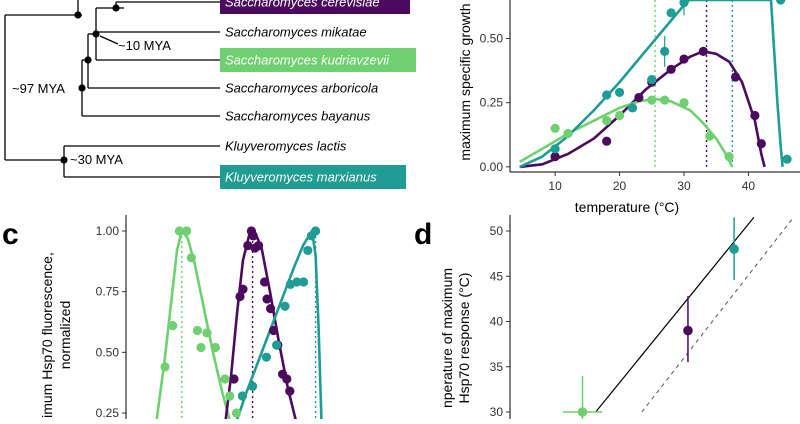 The image size is (800, 424). I want to click on identity-line, so click(717, 315).